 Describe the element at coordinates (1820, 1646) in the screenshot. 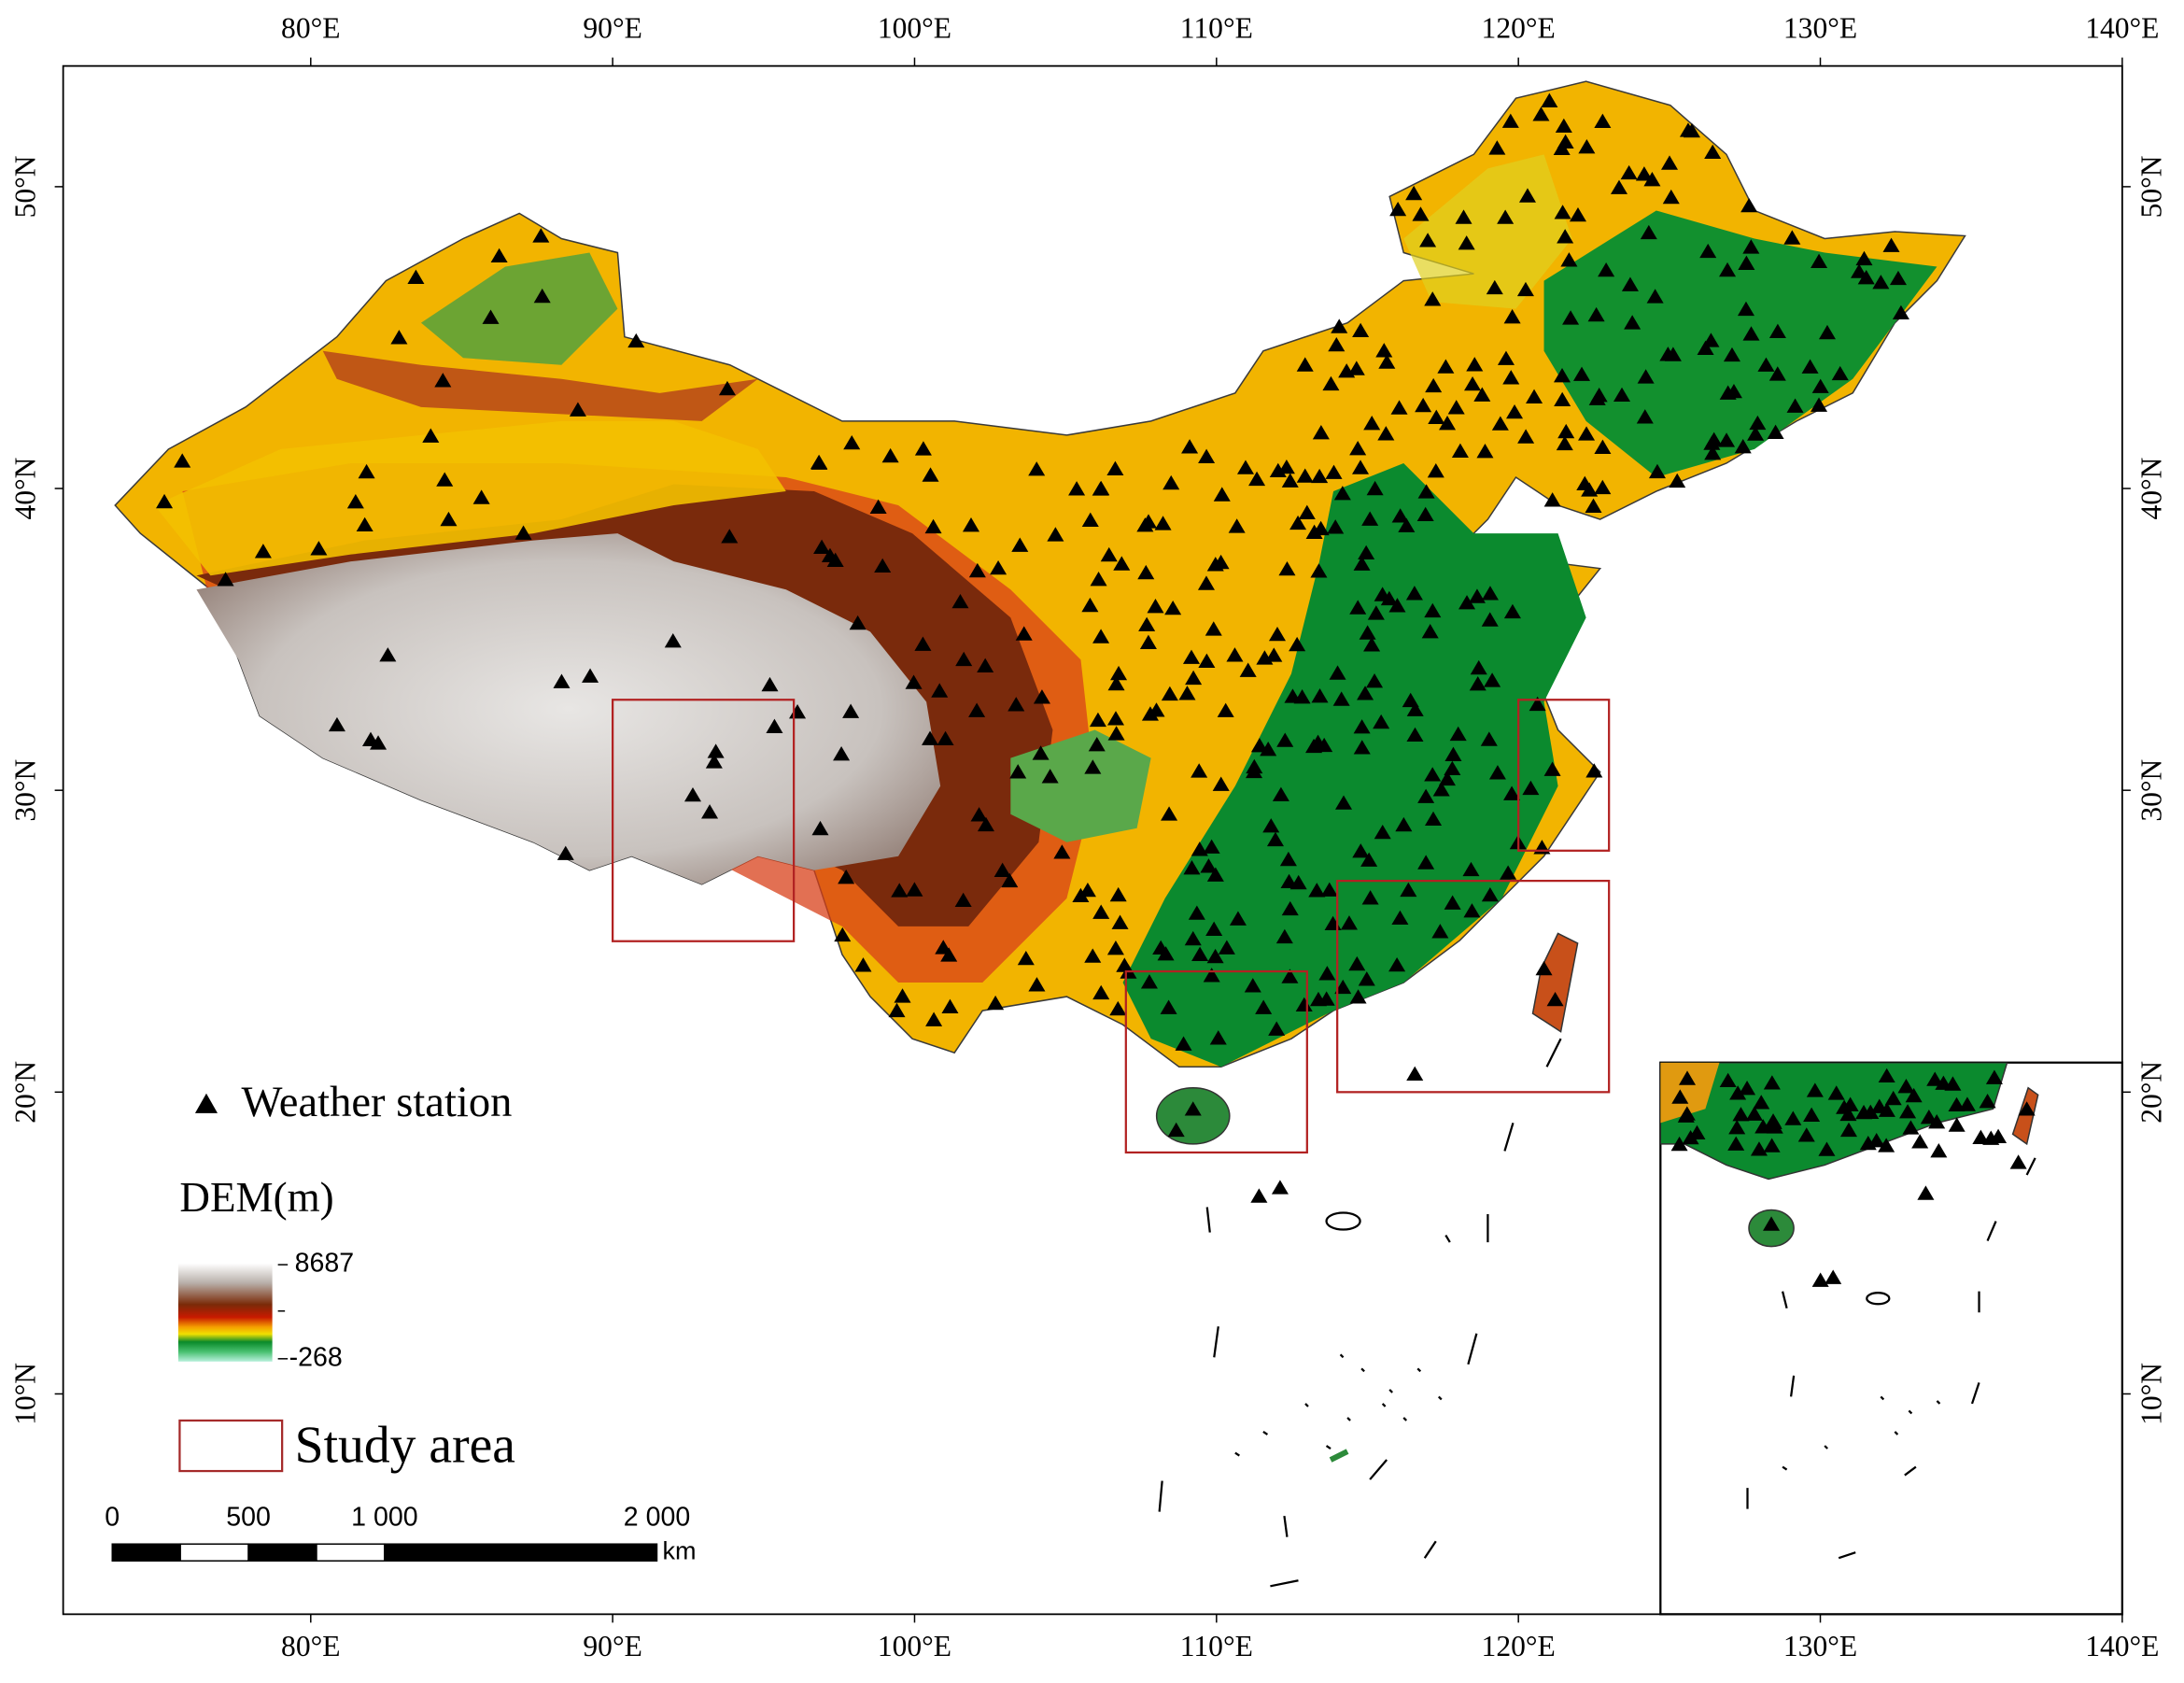

I see `x-tick-label-bottom: 130°E` at that location.